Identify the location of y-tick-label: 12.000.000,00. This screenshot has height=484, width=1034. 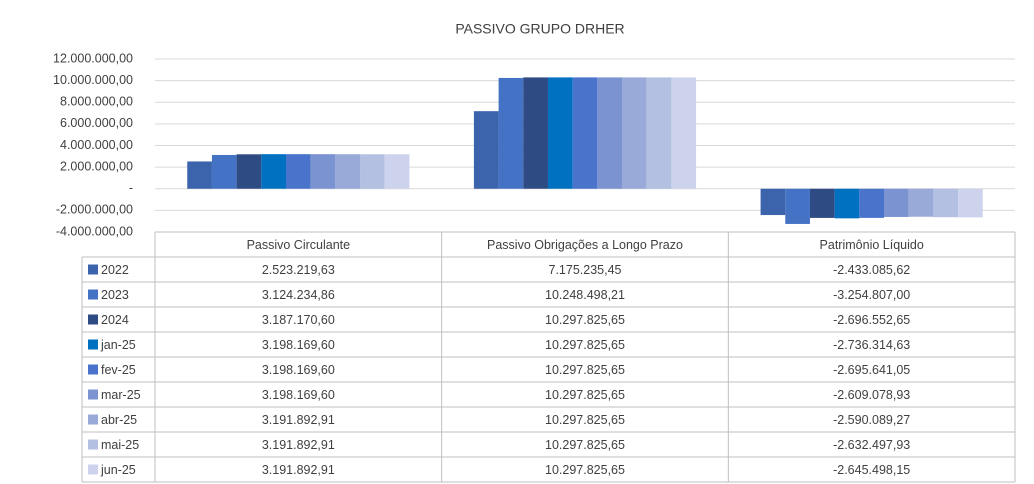
(93, 58).